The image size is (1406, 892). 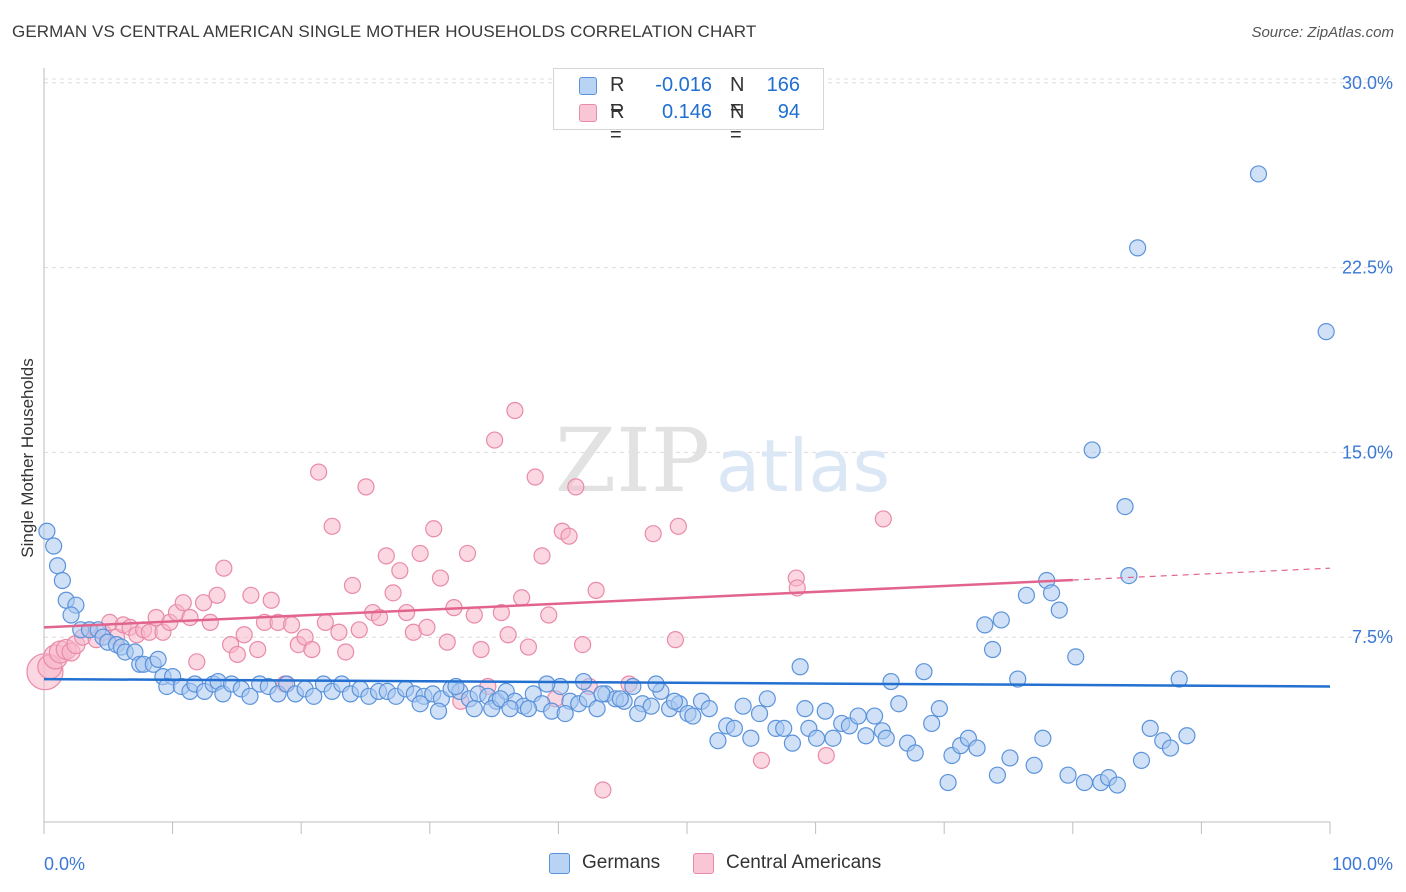 What do you see at coordinates (1201, 574) in the screenshot?
I see `central-americans-trend-extension` at bounding box center [1201, 574].